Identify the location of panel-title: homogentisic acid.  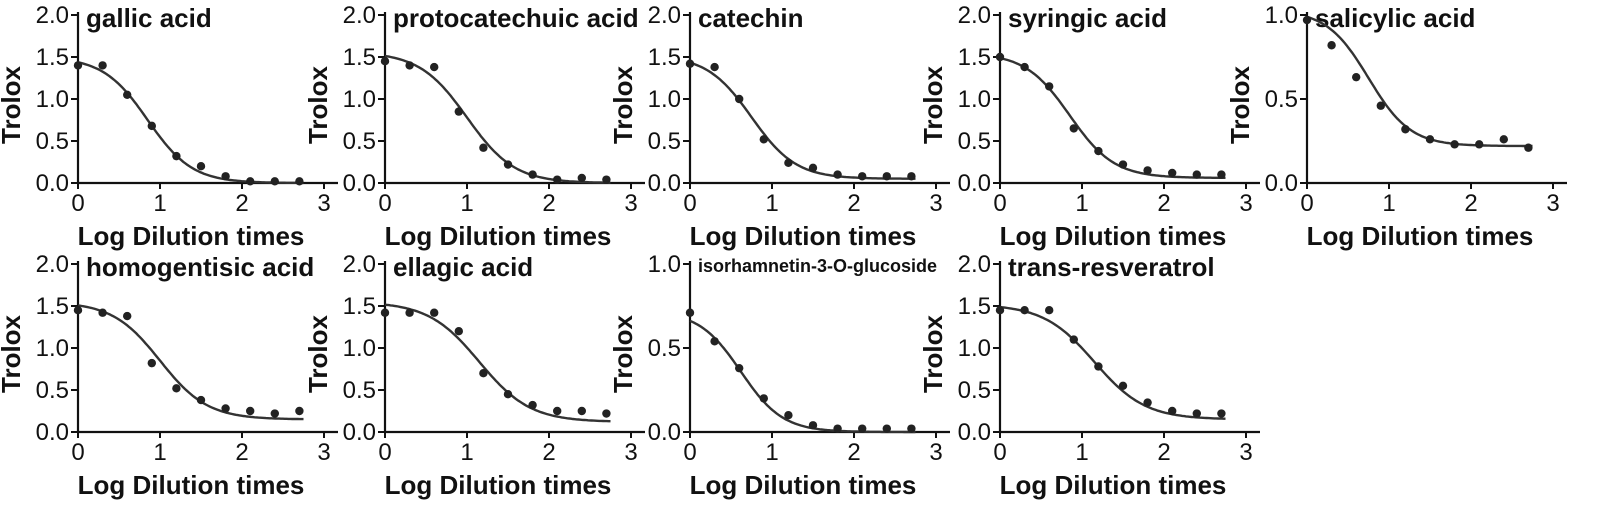
(200, 267).